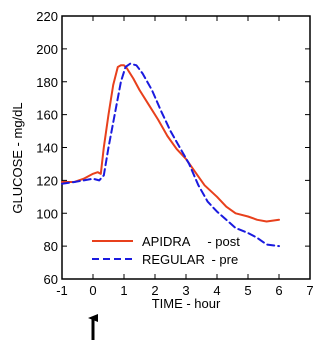  What do you see at coordinates (47, 49) in the screenshot?
I see `y-tick-label: 200` at bounding box center [47, 49].